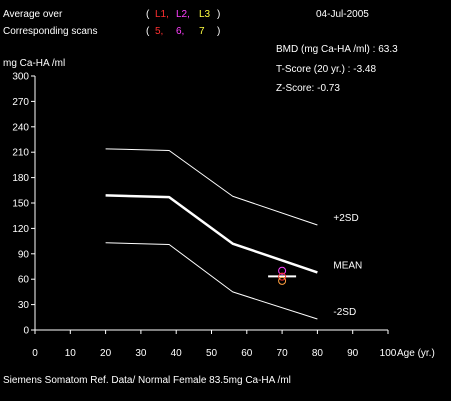 The image size is (451, 401). Describe the element at coordinates (219, 31) in the screenshot. I see `scans-close-paren: )` at that location.